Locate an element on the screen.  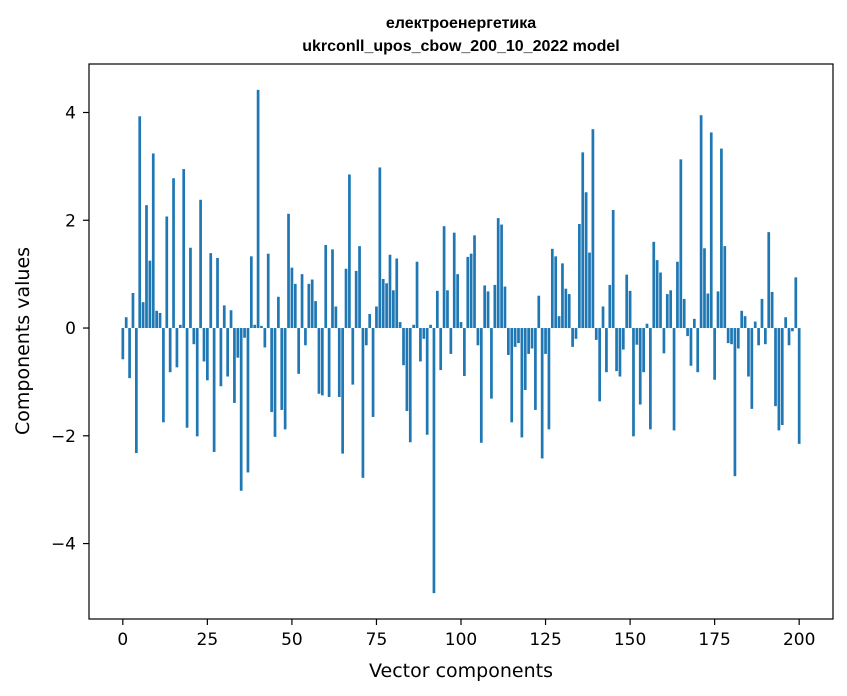
x-tick-label: 0 is located at coordinates (122, 640).